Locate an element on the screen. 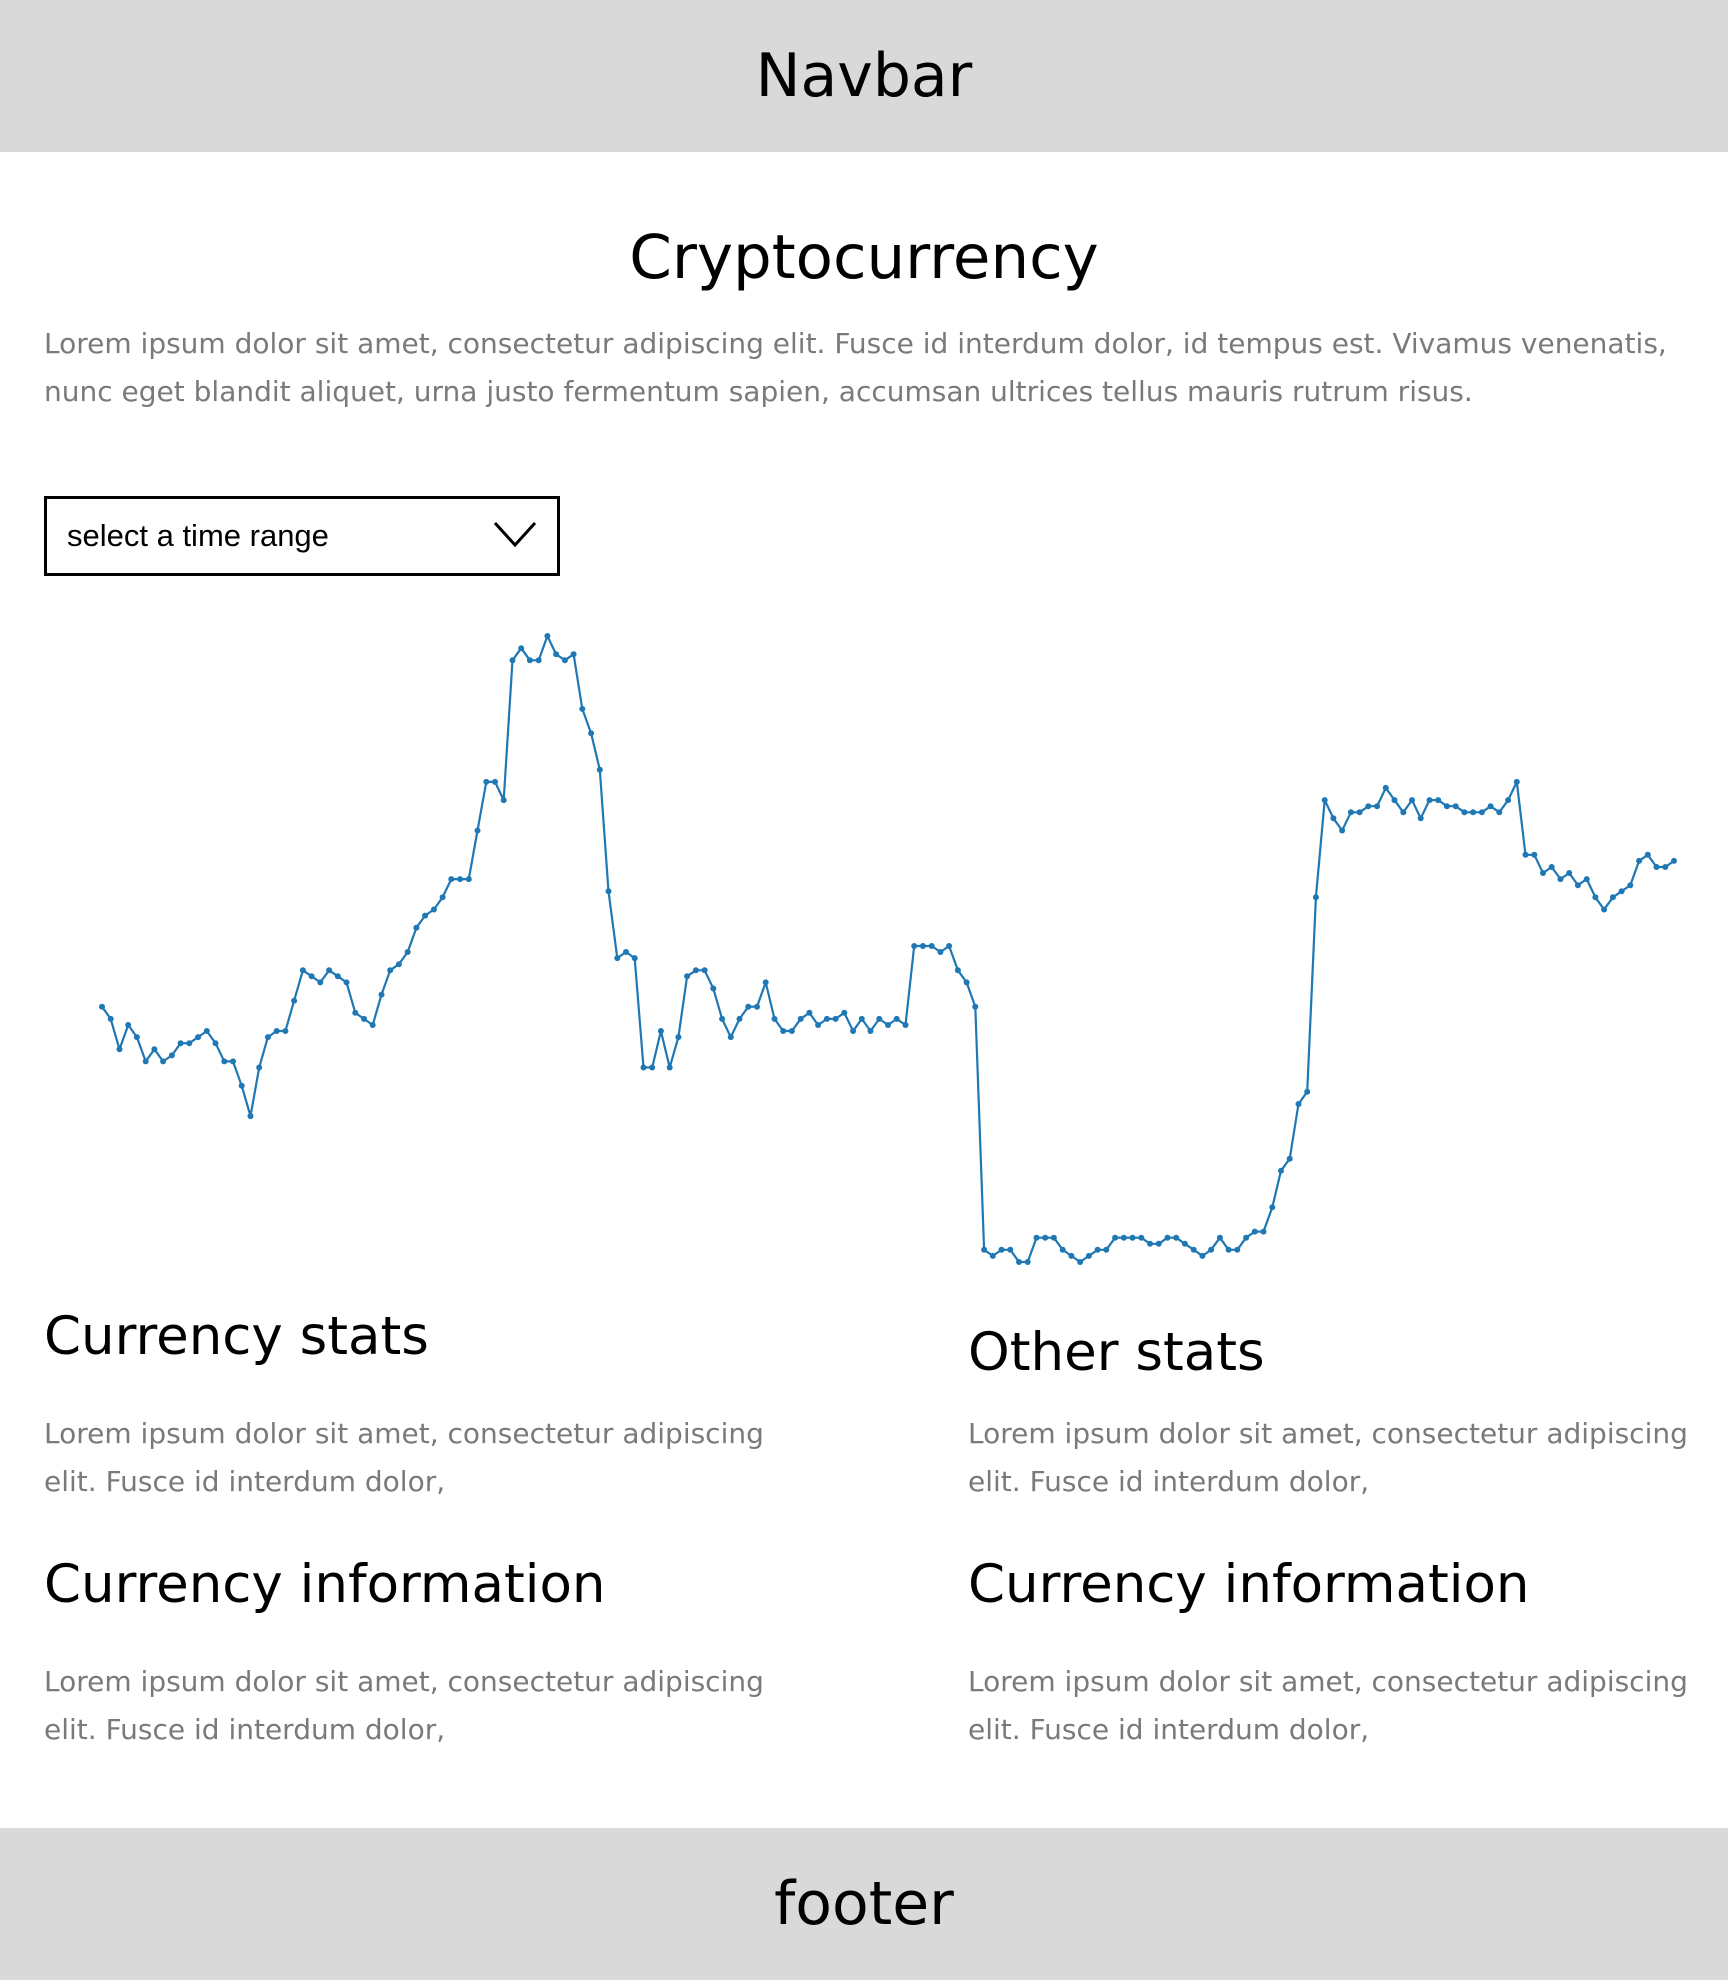 This screenshot has height=1980, width=1728. time-range-select: select a time range is located at coordinates (302, 536).